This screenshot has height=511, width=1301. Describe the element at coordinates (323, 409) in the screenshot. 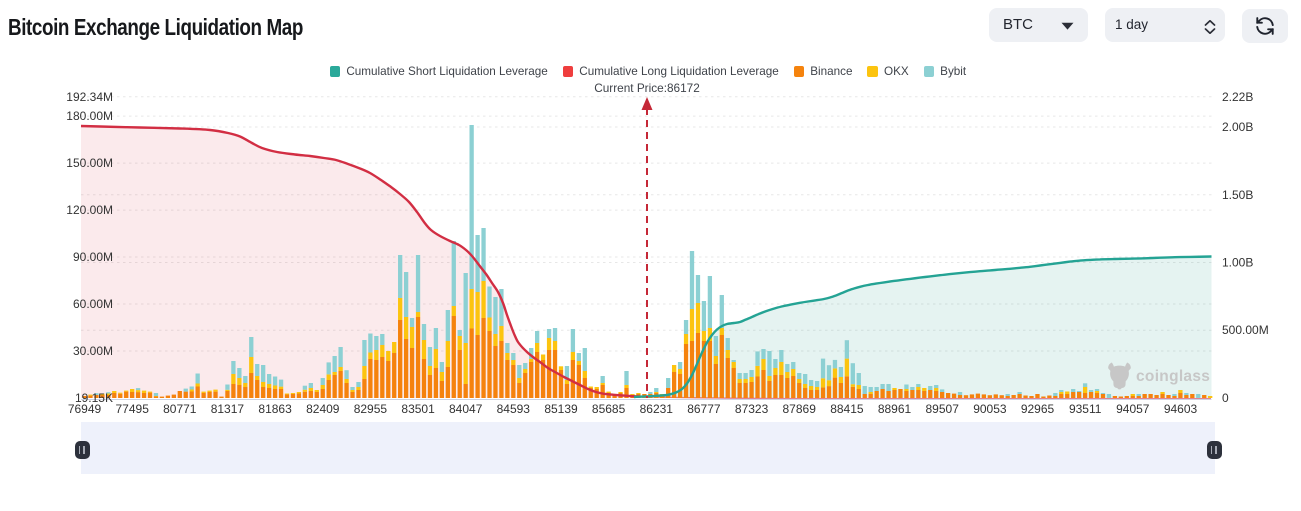

I see `svg-text: 82409` at that location.